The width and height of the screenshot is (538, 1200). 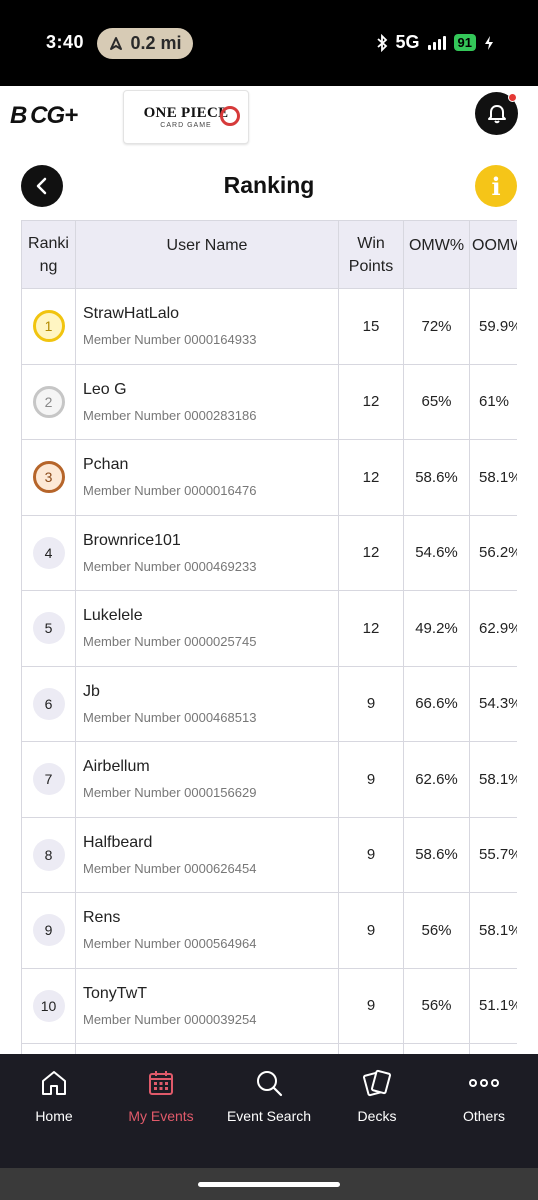 I want to click on location-pill: 0.2 mi, so click(x=145, y=43).